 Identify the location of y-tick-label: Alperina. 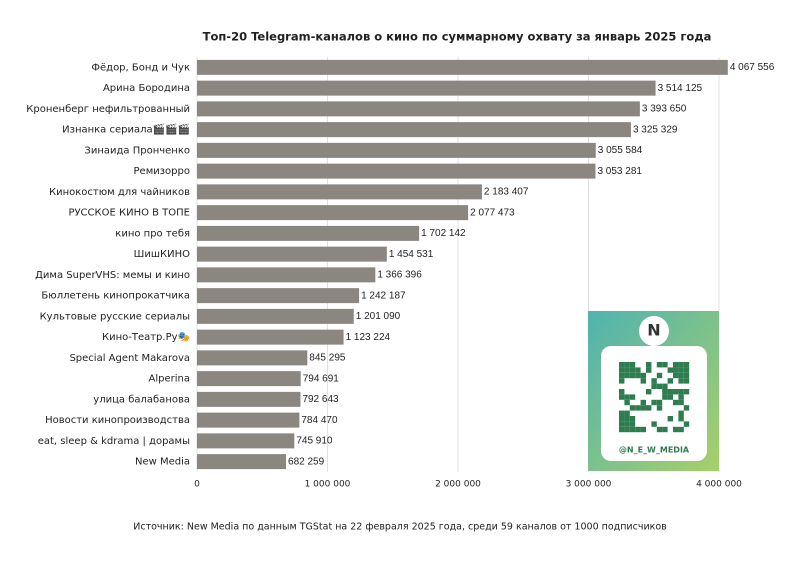
(169, 379).